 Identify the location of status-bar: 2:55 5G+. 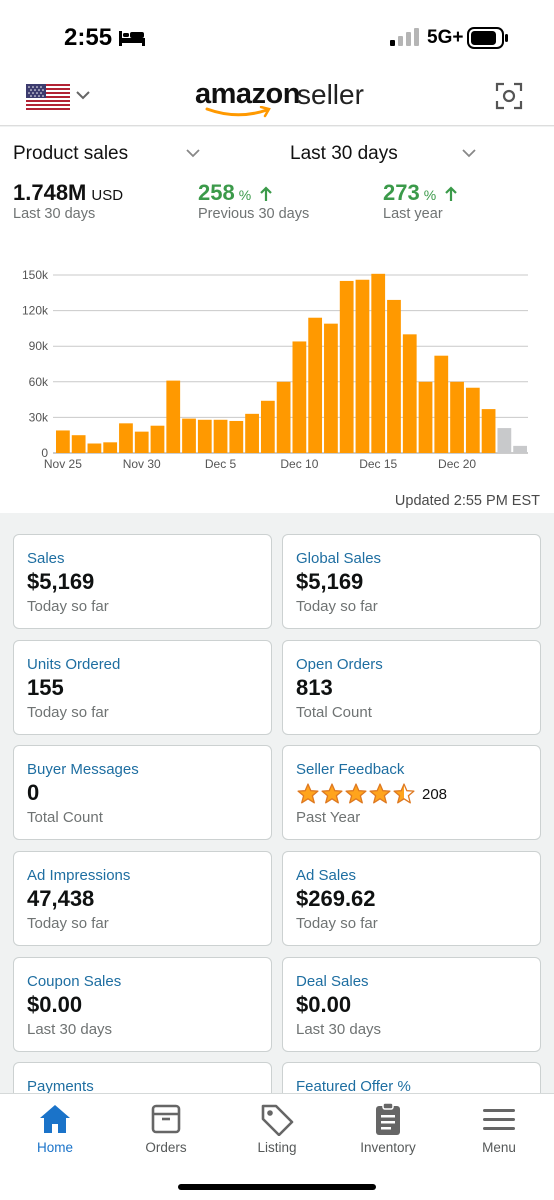
(277, 35).